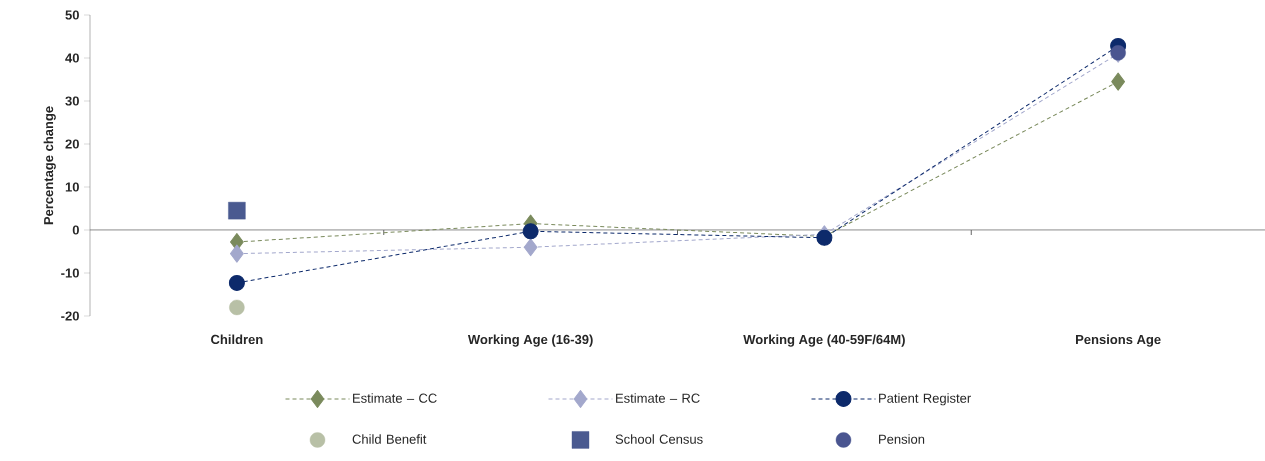 The height and width of the screenshot is (461, 1265). What do you see at coordinates (902, 439) in the screenshot?
I see `legend-label: Pension` at bounding box center [902, 439].